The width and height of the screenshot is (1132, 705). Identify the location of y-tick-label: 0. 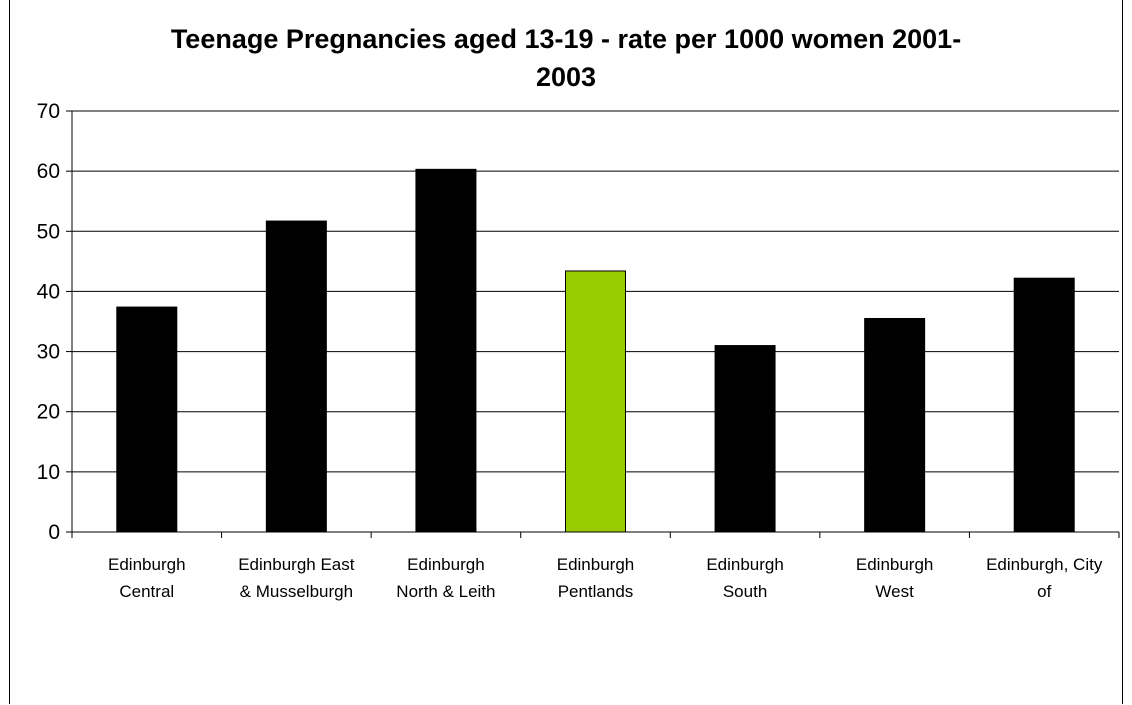
(54, 532).